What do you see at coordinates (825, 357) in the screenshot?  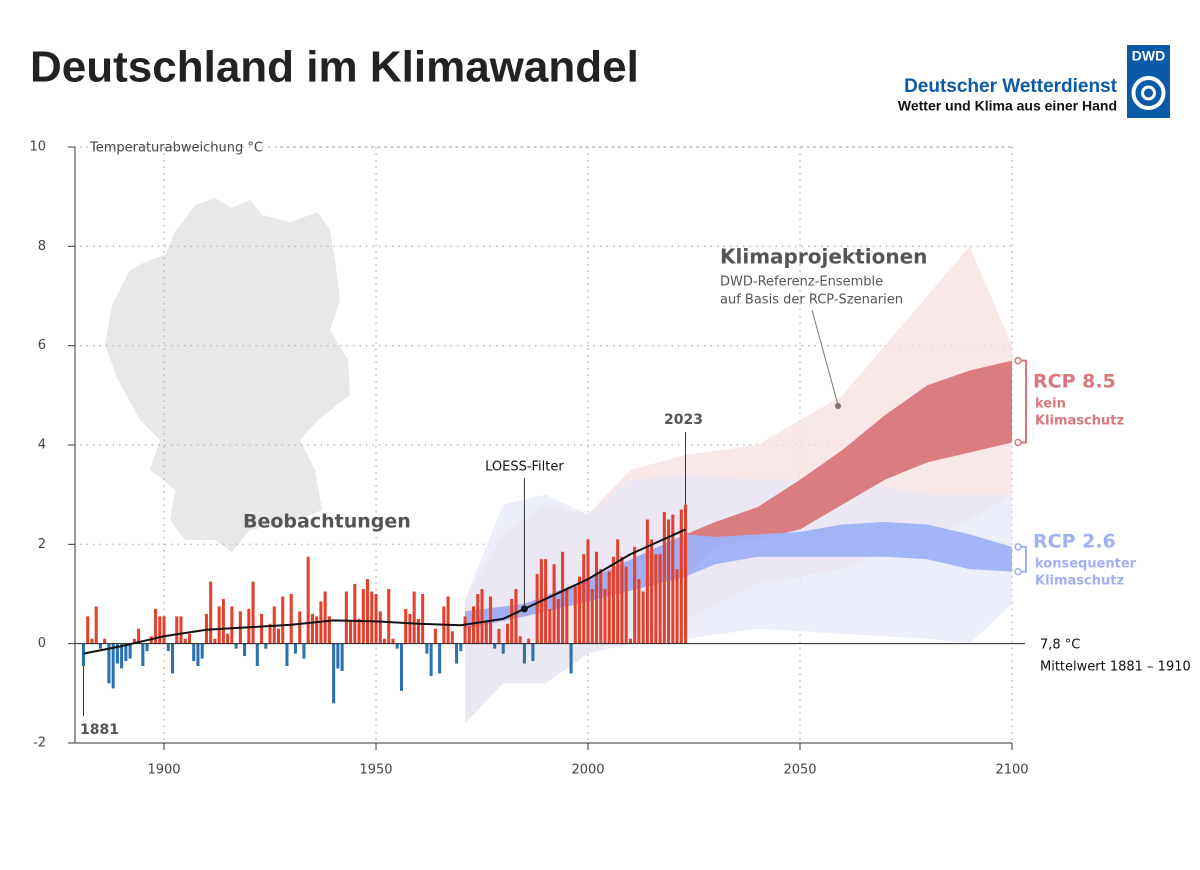 I see `leader-line` at bounding box center [825, 357].